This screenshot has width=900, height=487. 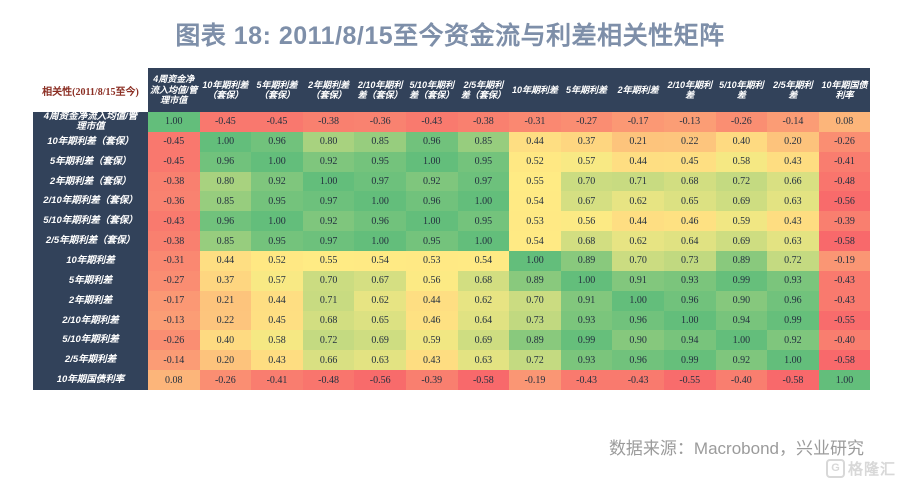 I want to click on row-header: 2/10年期利差, so click(x=90, y=320).